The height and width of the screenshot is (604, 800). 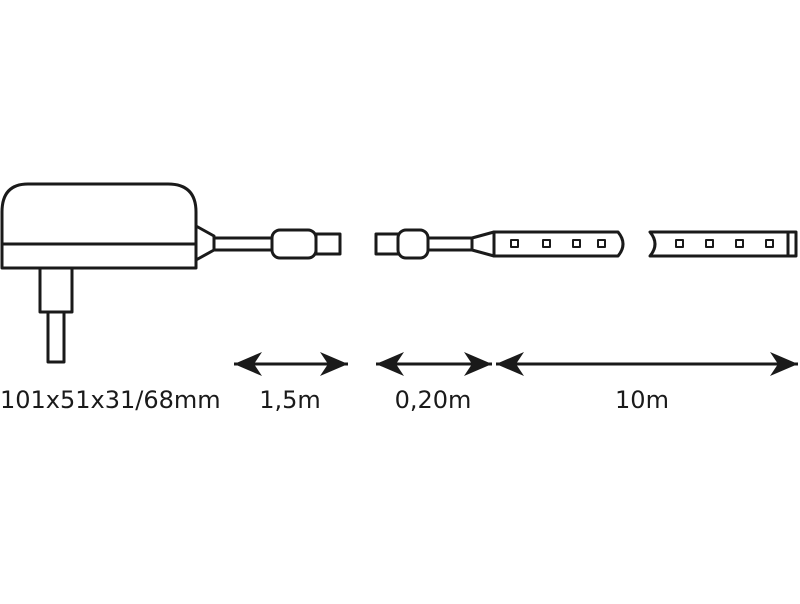 I want to click on male-connector-body, so click(x=294, y=244).